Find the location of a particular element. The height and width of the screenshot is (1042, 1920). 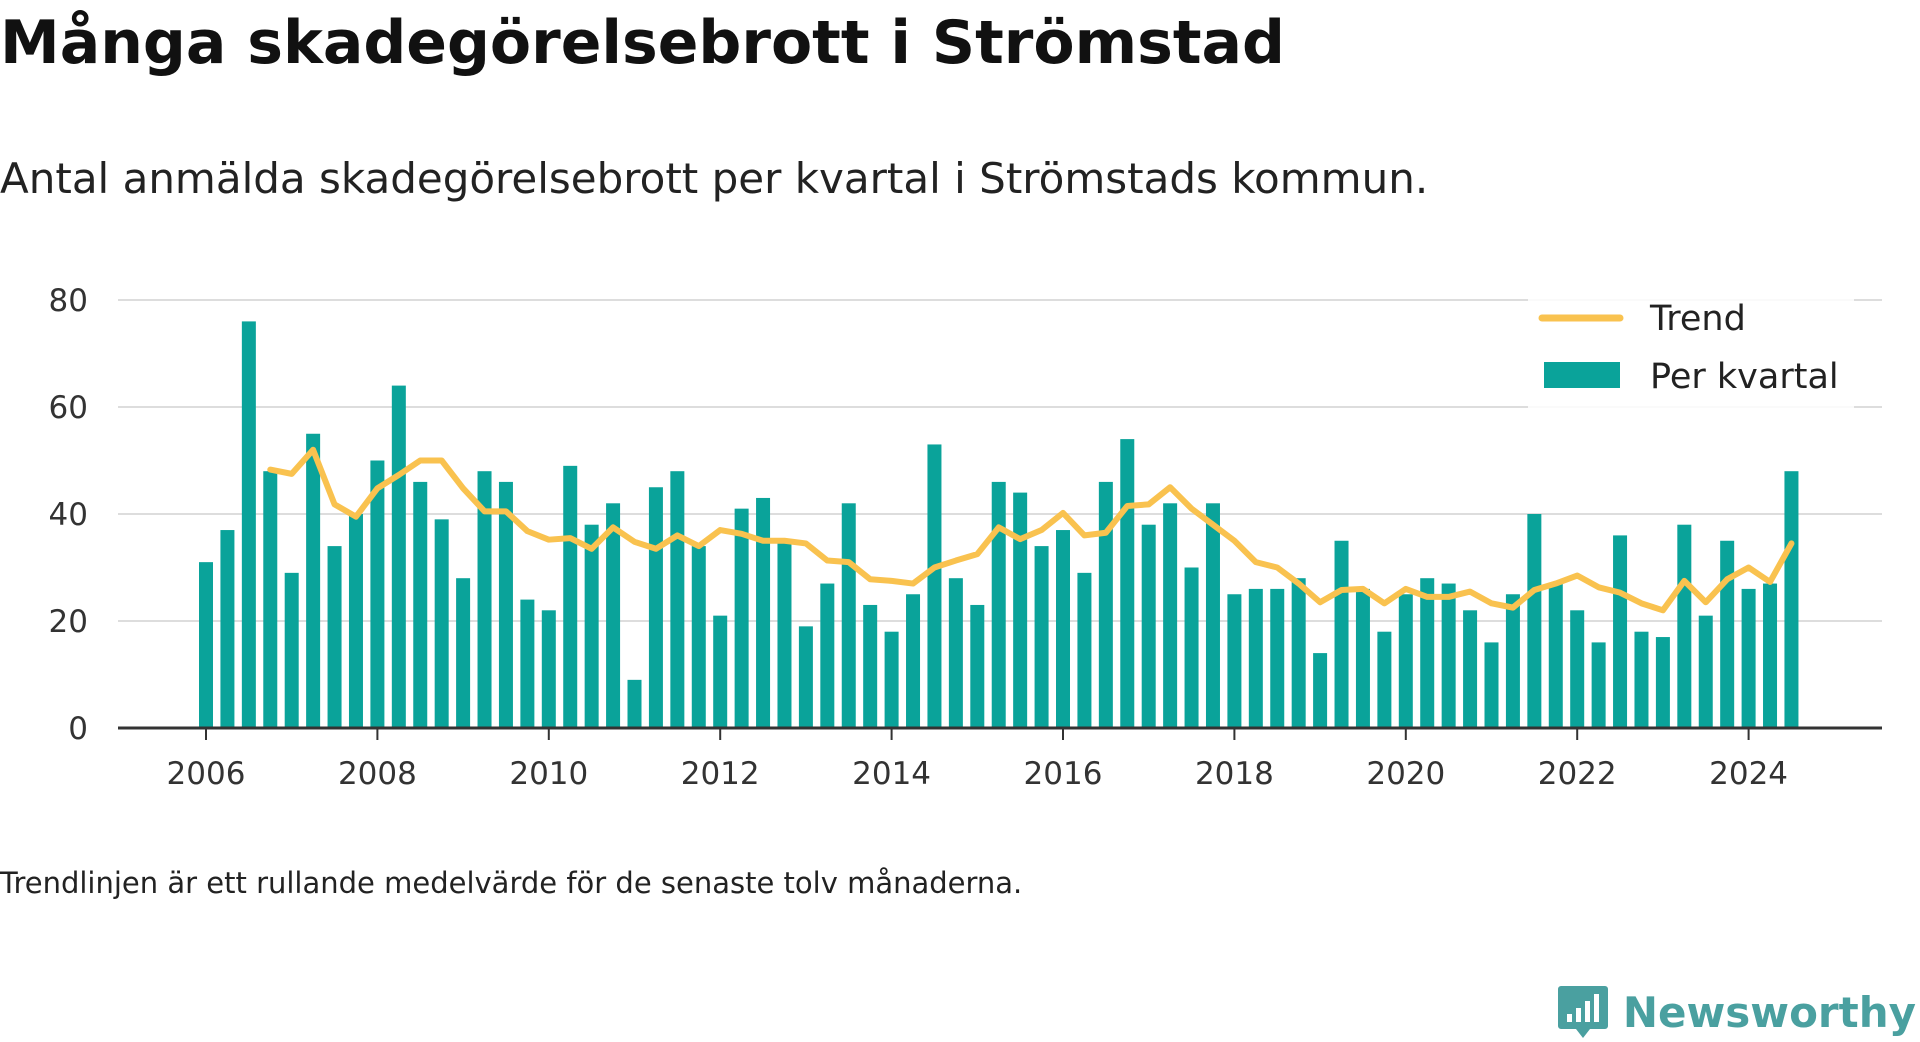

legend-swatch-per-kvartal is located at coordinates (1582, 375).